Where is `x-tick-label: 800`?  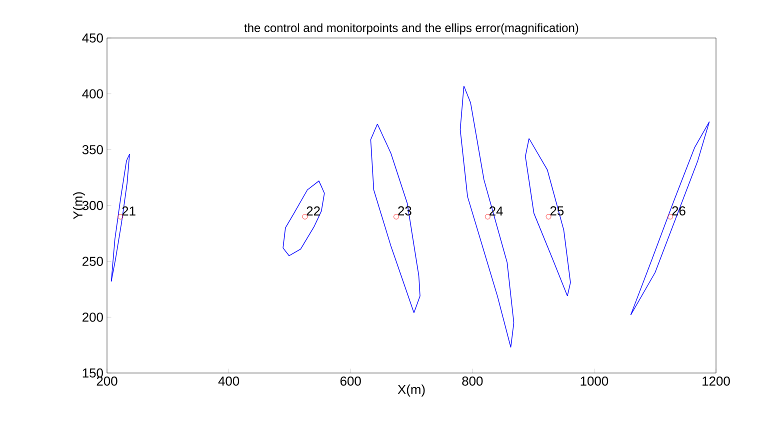 x-tick-label: 800 is located at coordinates (472, 381).